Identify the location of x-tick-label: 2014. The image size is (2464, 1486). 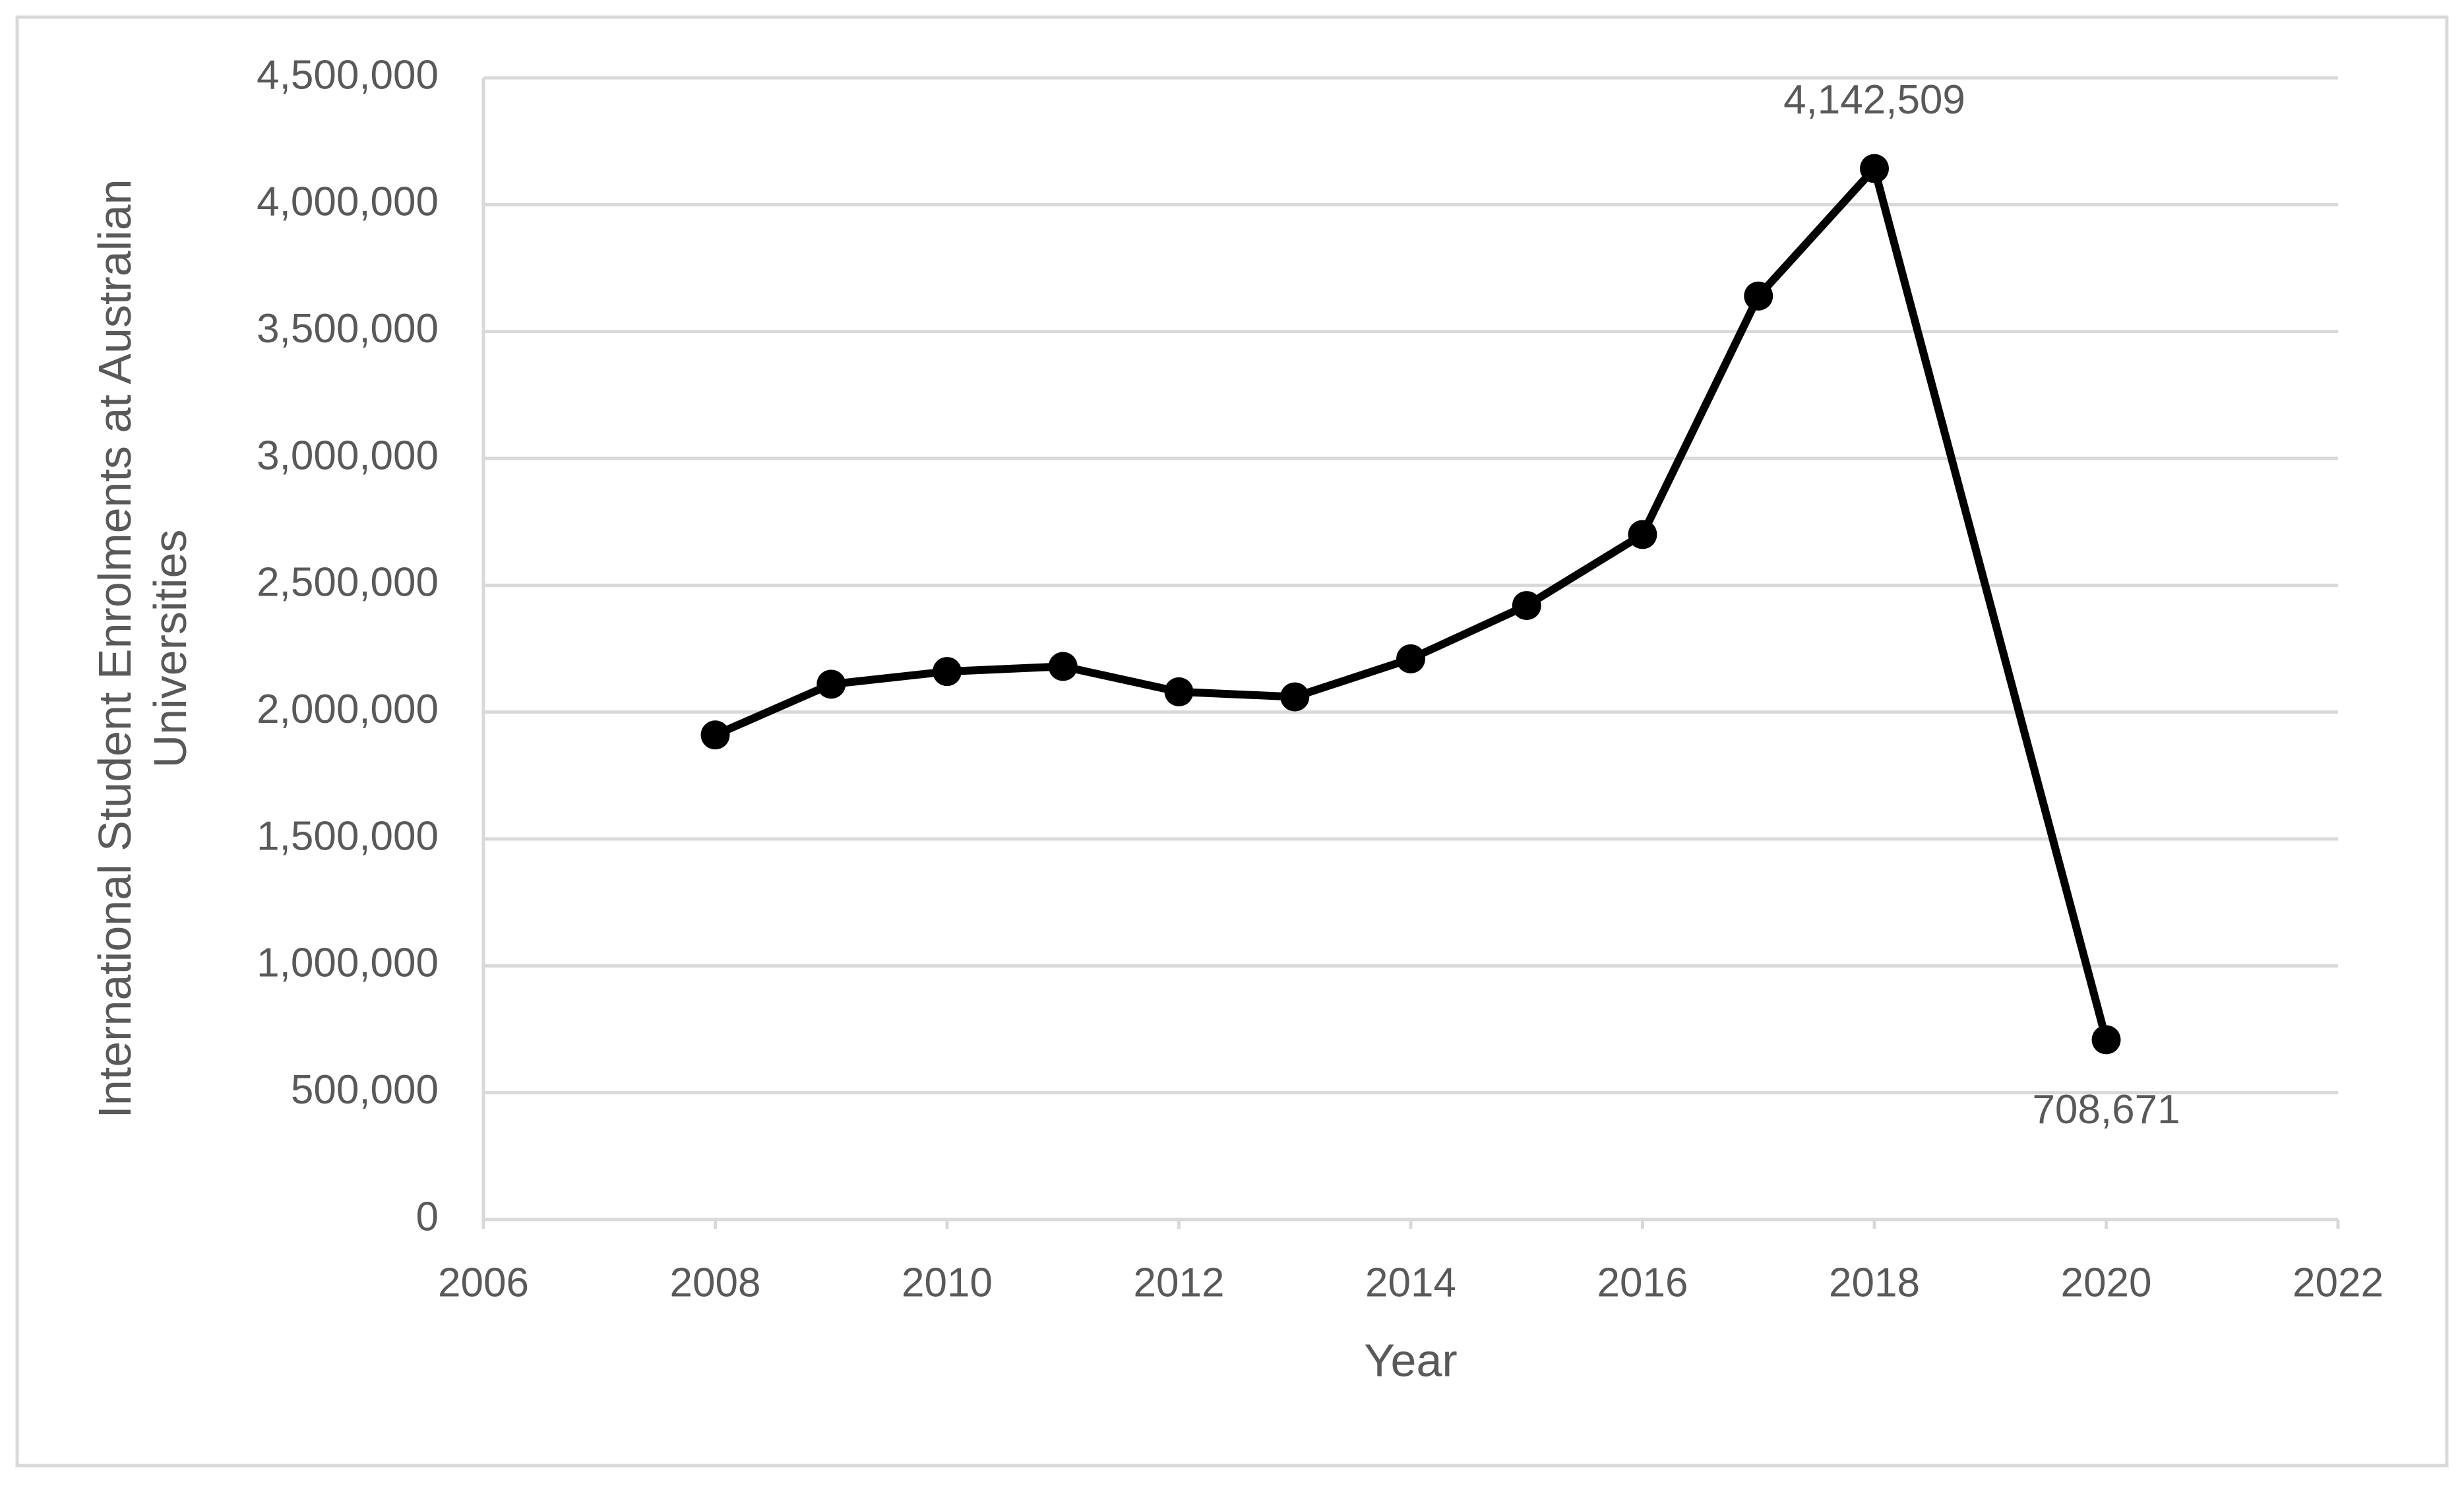
(1410, 1282).